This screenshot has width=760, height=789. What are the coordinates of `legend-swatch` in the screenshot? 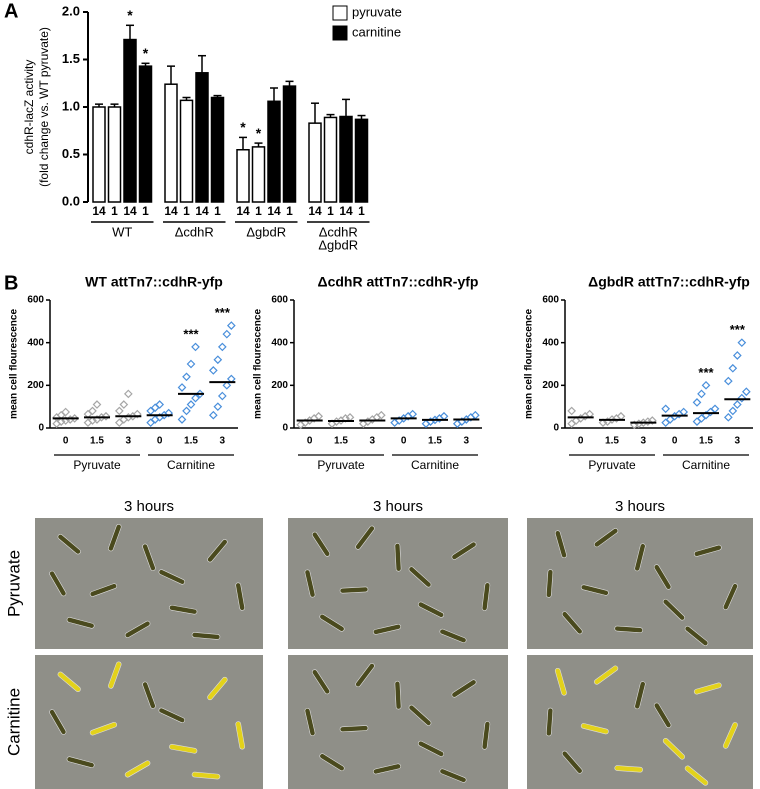 It's located at (340, 33).